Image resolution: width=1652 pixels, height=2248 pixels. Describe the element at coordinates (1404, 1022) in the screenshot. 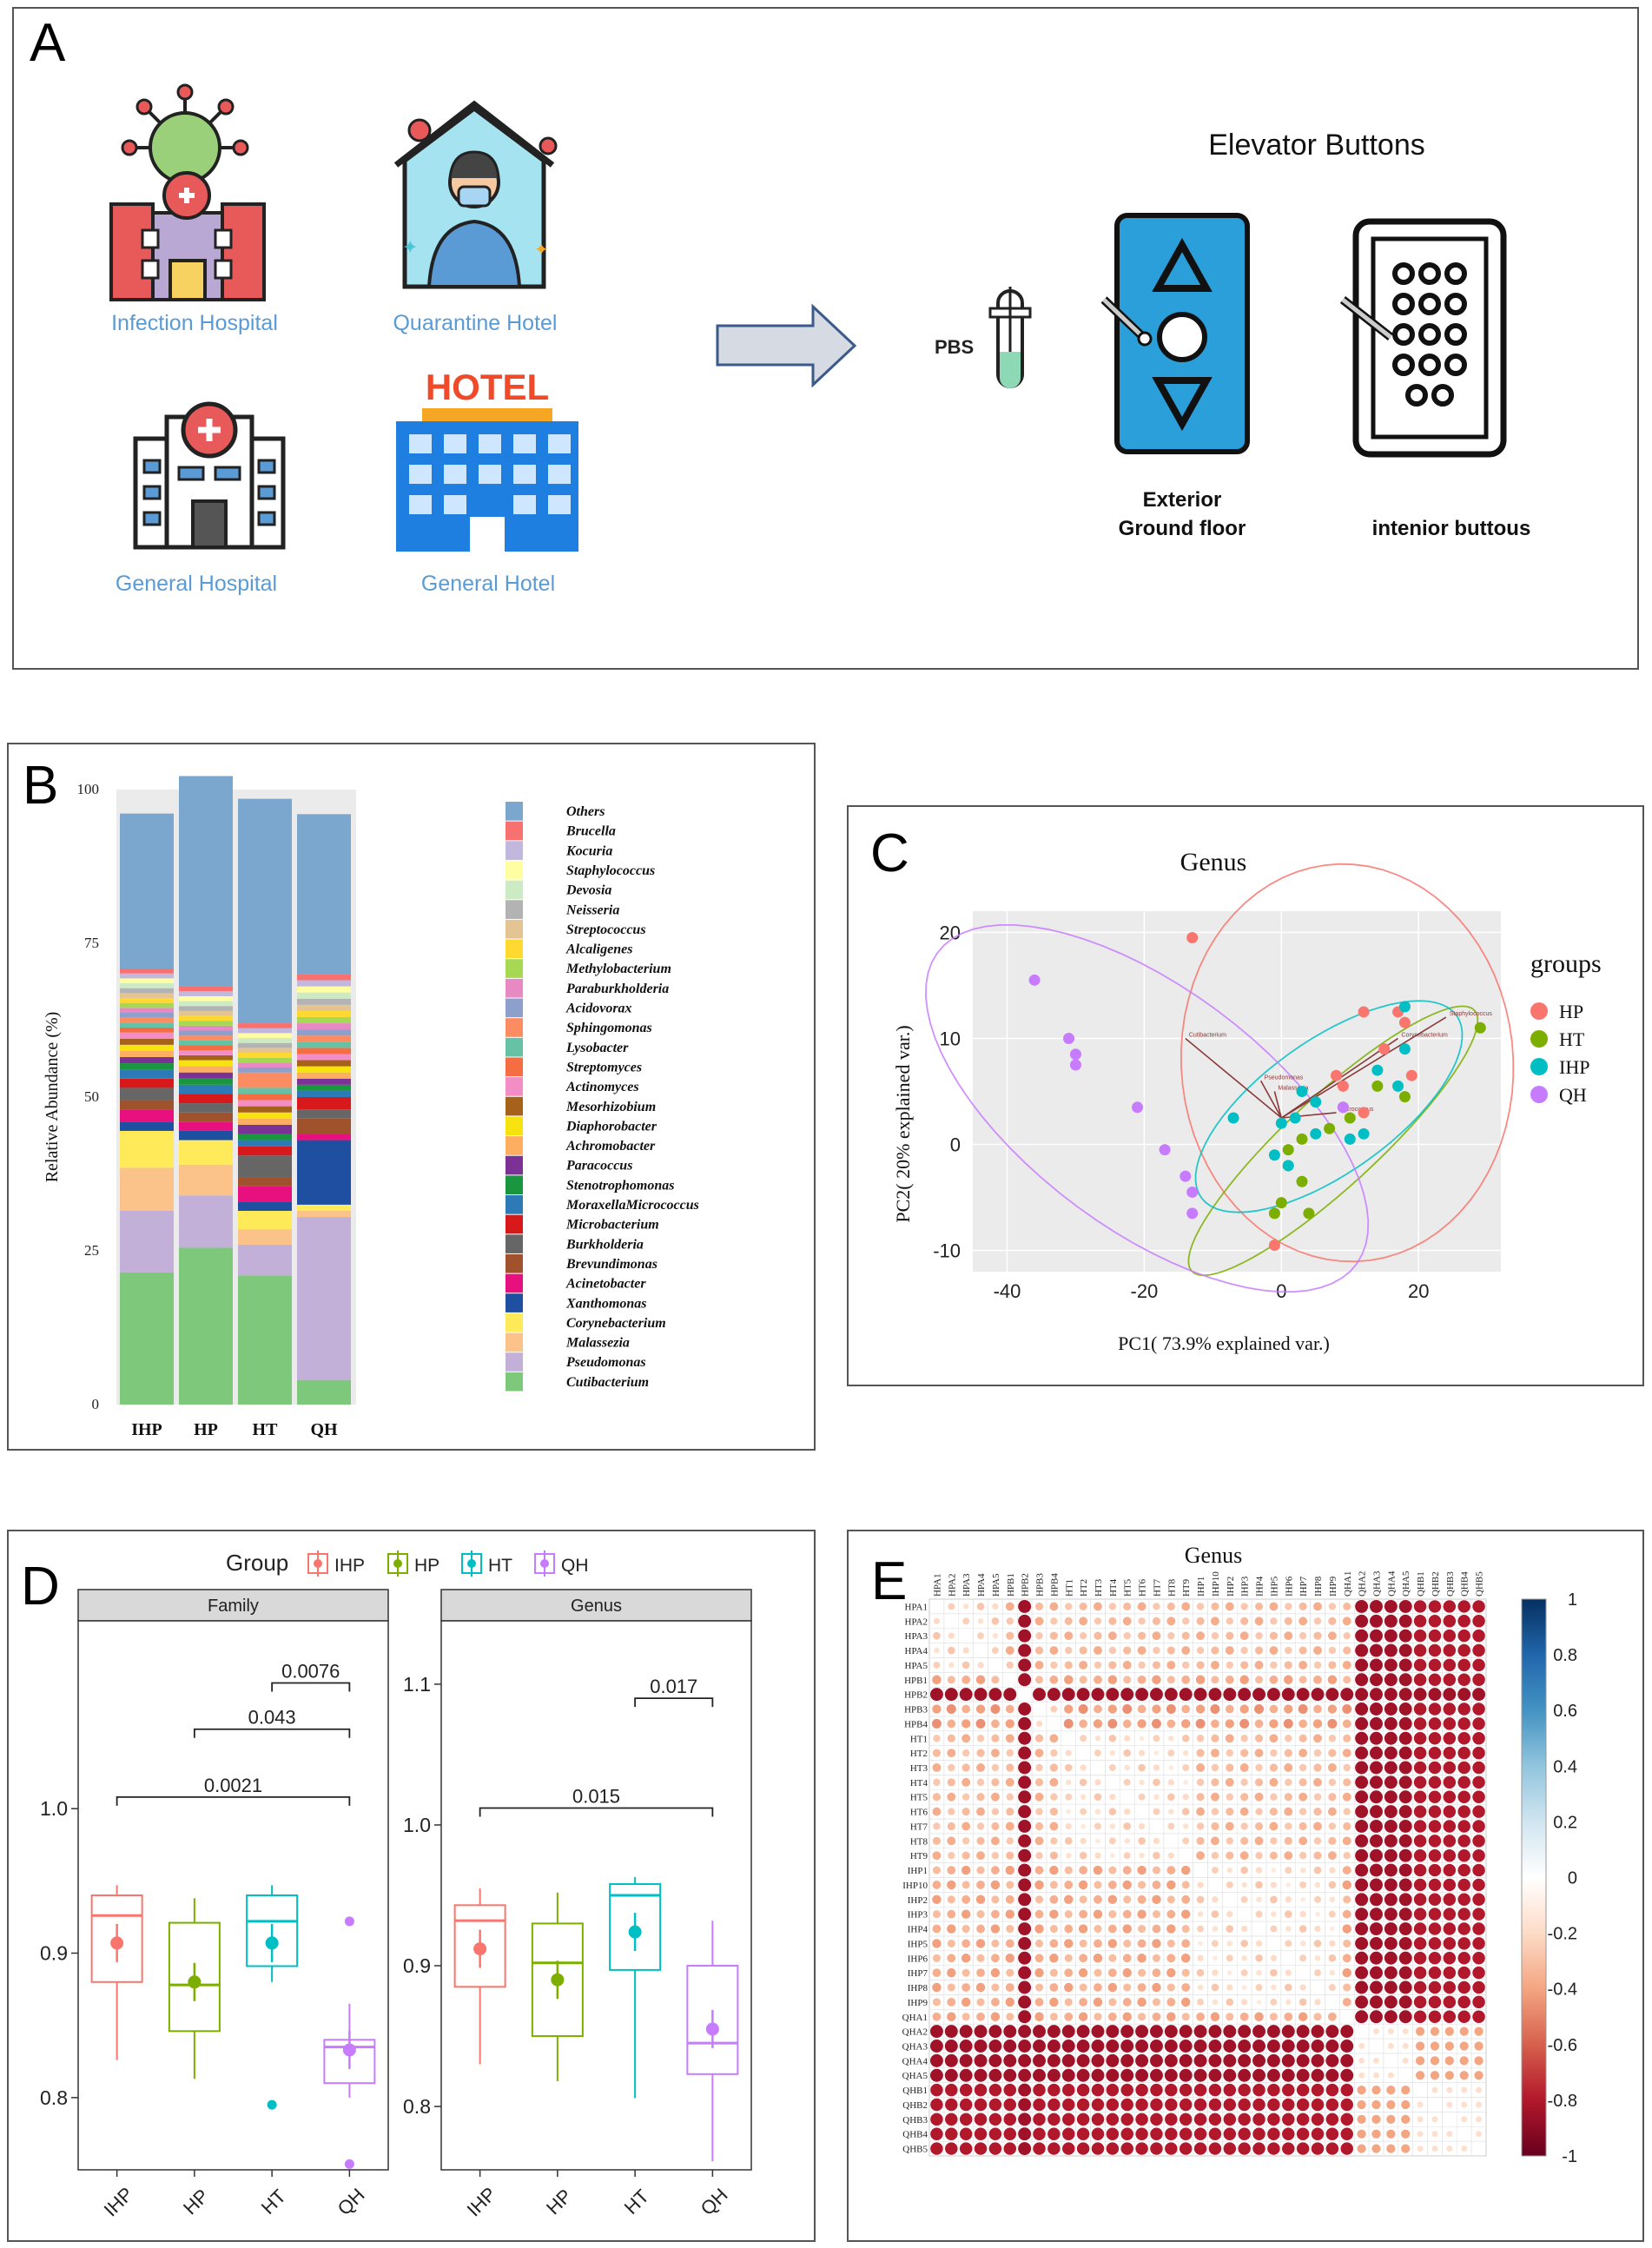

I see `point-hp` at that location.